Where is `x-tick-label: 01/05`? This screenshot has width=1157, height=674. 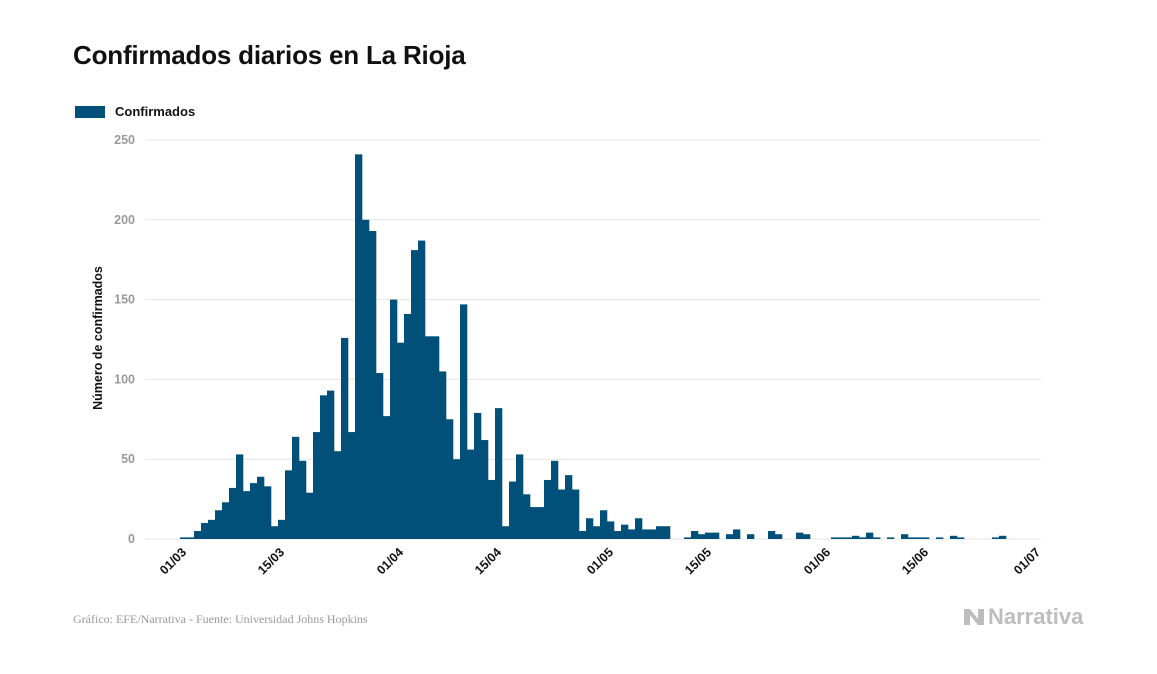 x-tick-label: 01/05 is located at coordinates (600, 561).